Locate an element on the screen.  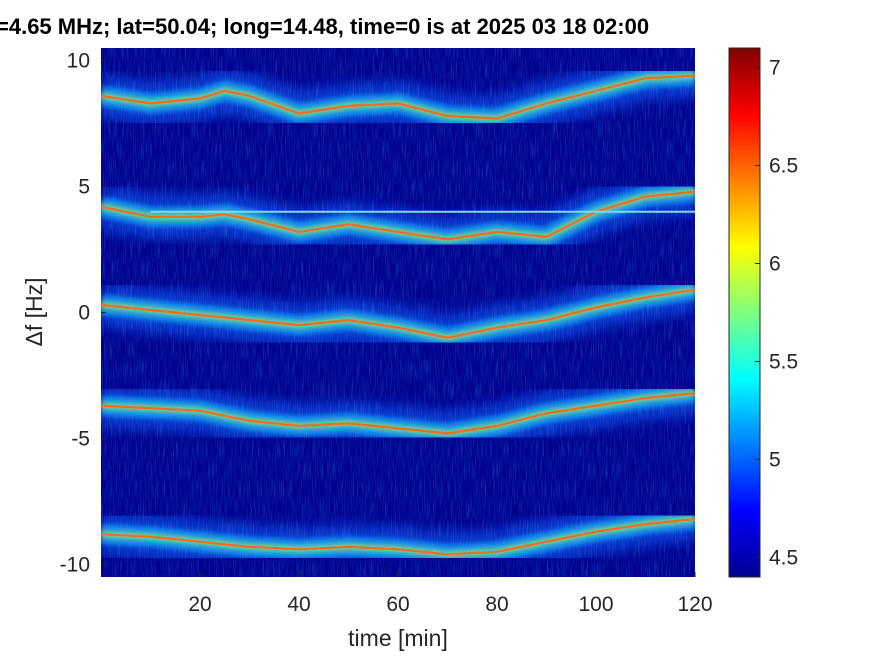
colorbar-ticks: 7 6.5 6 5.5 5 4.5 is located at coordinates (776, 313).